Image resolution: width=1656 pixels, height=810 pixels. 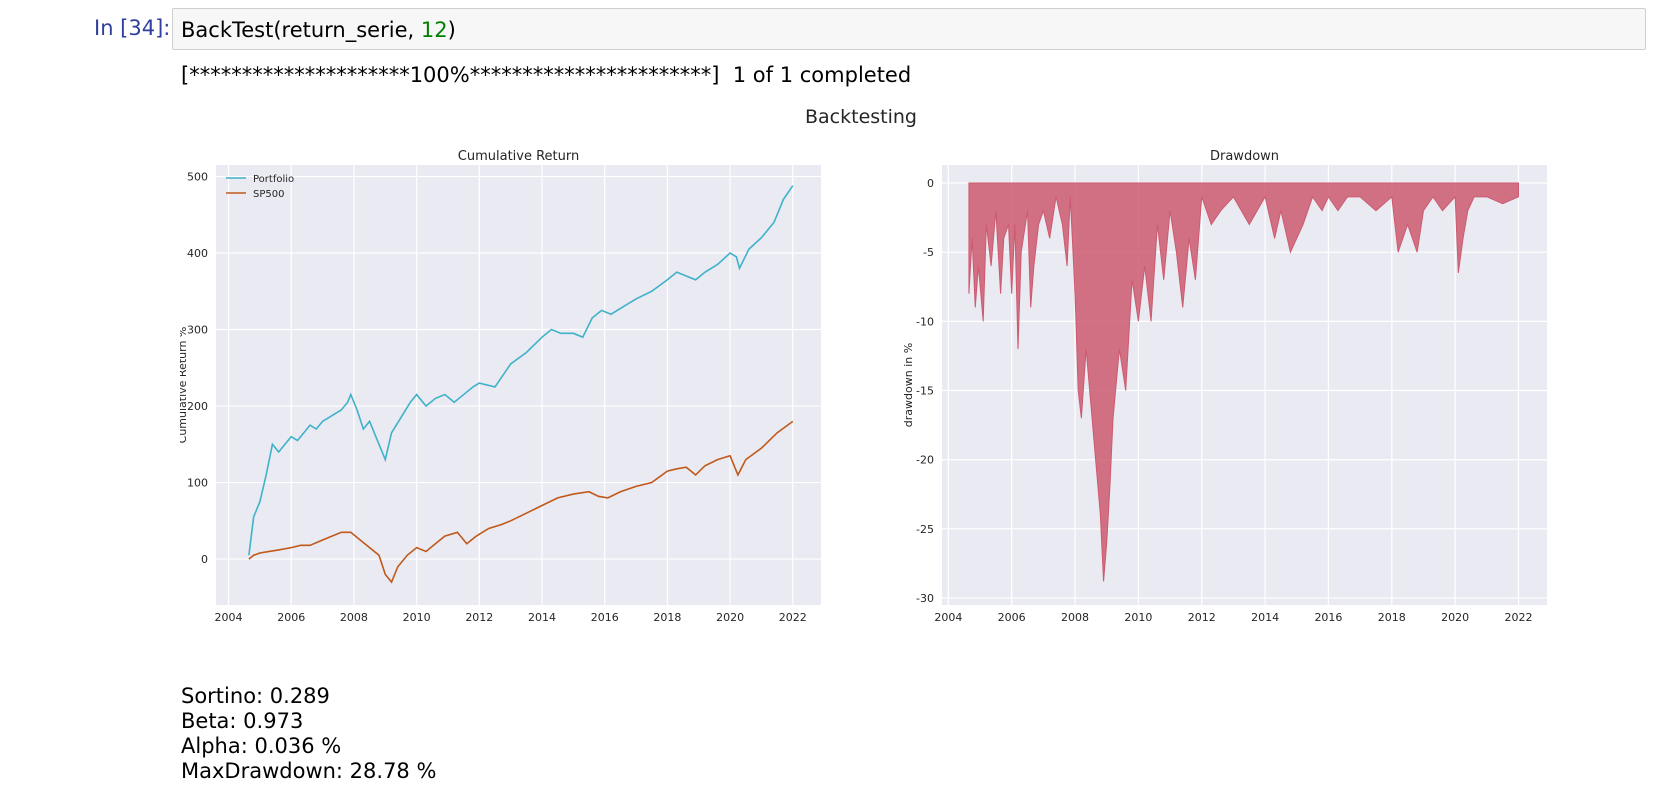 What do you see at coordinates (268, 194) in the screenshot?
I see `legend-label: SP500` at bounding box center [268, 194].